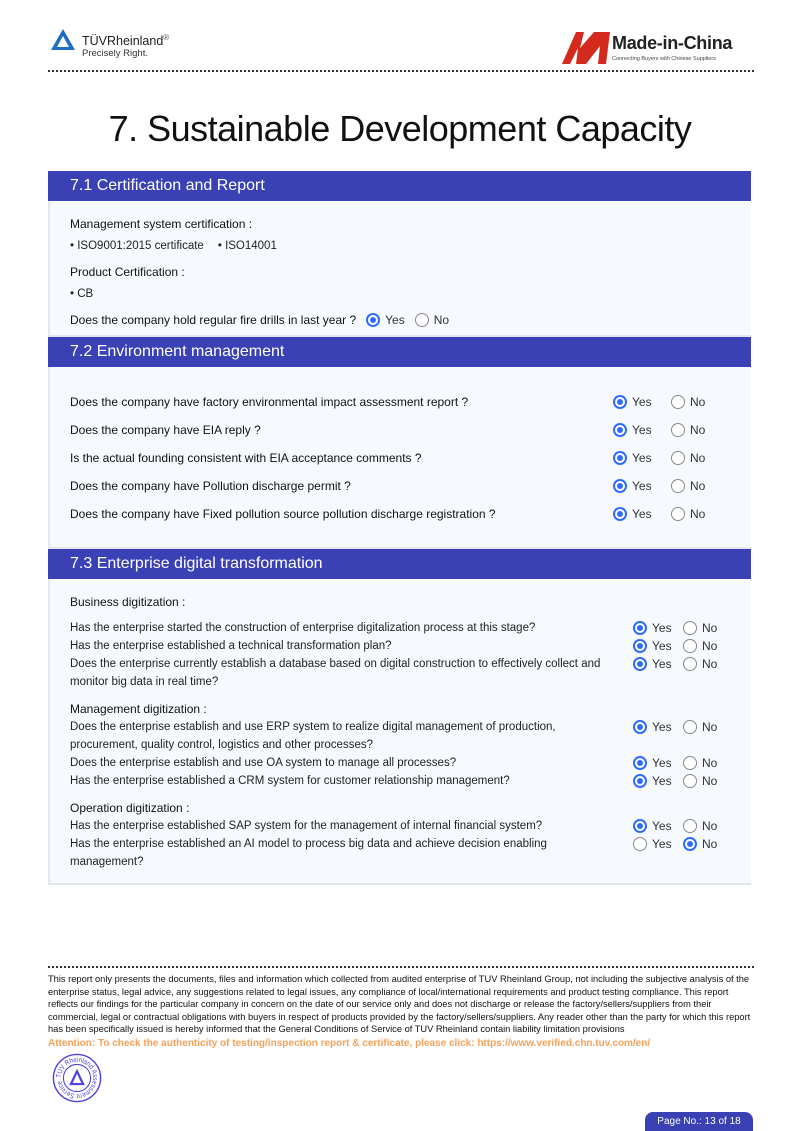 The width and height of the screenshot is (800, 1131). Describe the element at coordinates (699, 1121) in the screenshot. I see `page-number: Page No.: 13 of 18` at that location.